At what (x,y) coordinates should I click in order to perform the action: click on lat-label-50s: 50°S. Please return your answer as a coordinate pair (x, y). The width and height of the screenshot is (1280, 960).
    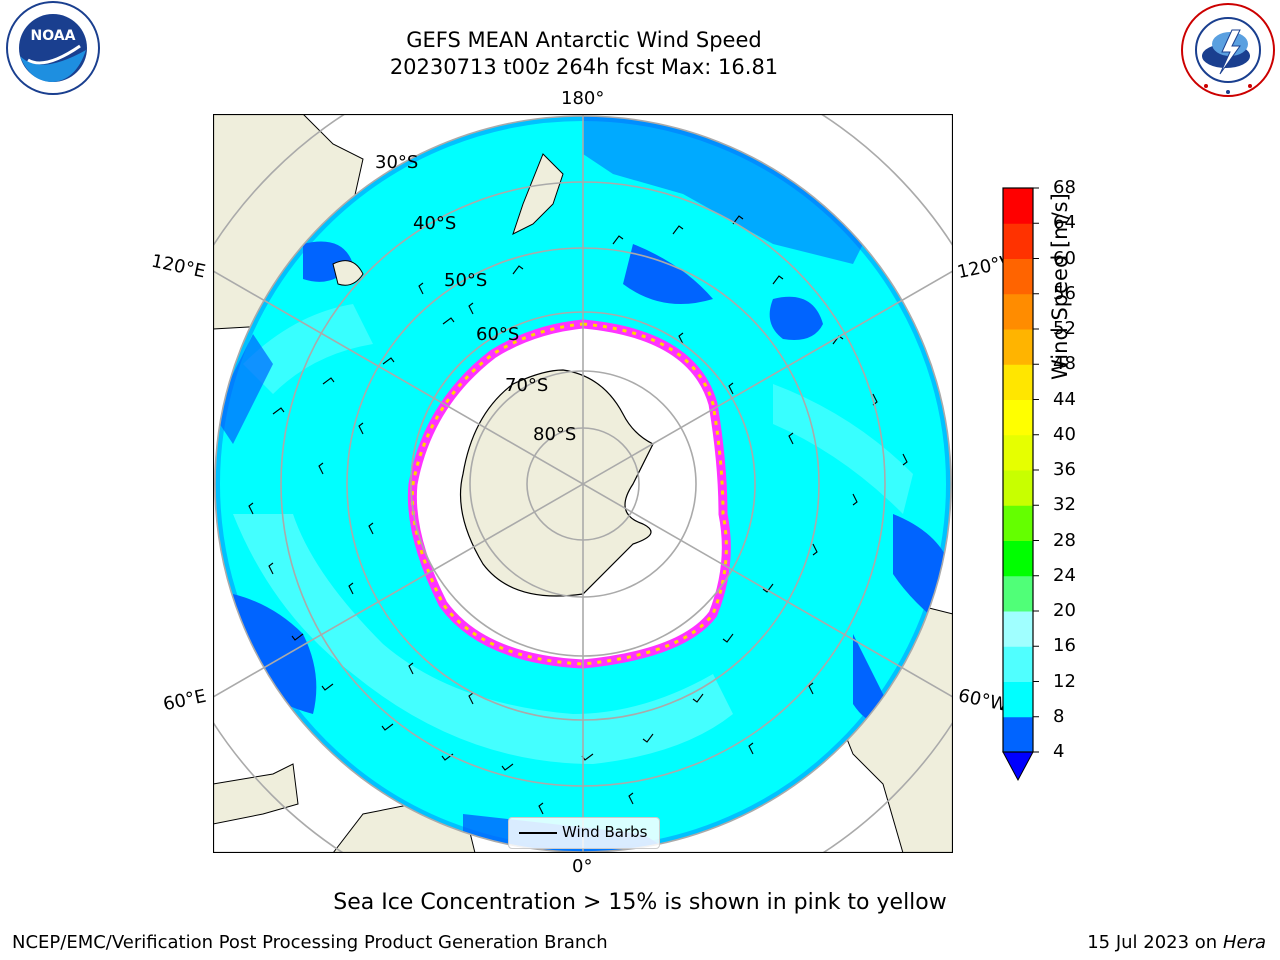
    Looking at the image, I should click on (466, 280).